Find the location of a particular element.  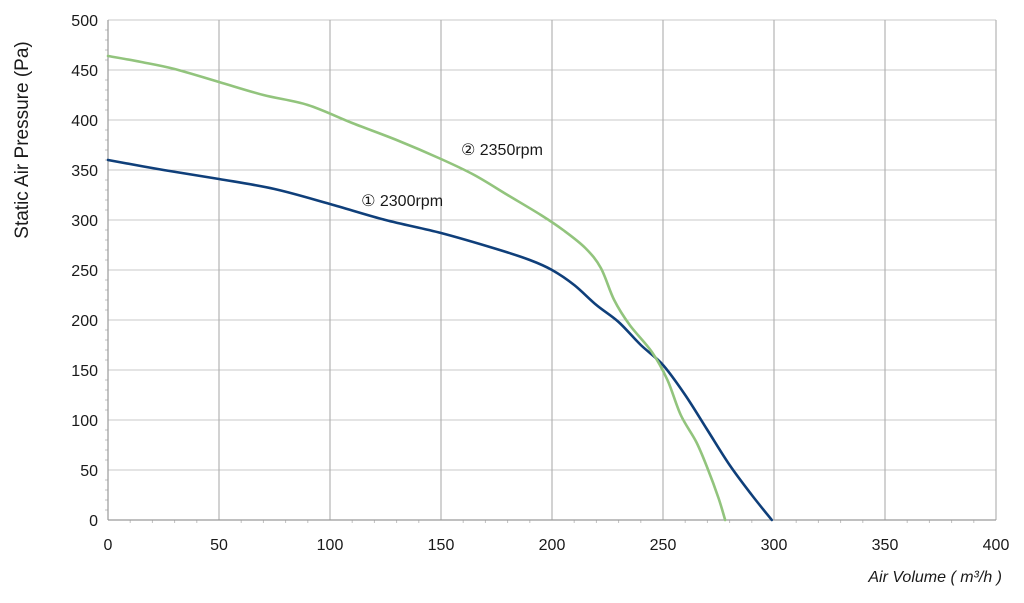

x-tick-label: 50 is located at coordinates (219, 545).